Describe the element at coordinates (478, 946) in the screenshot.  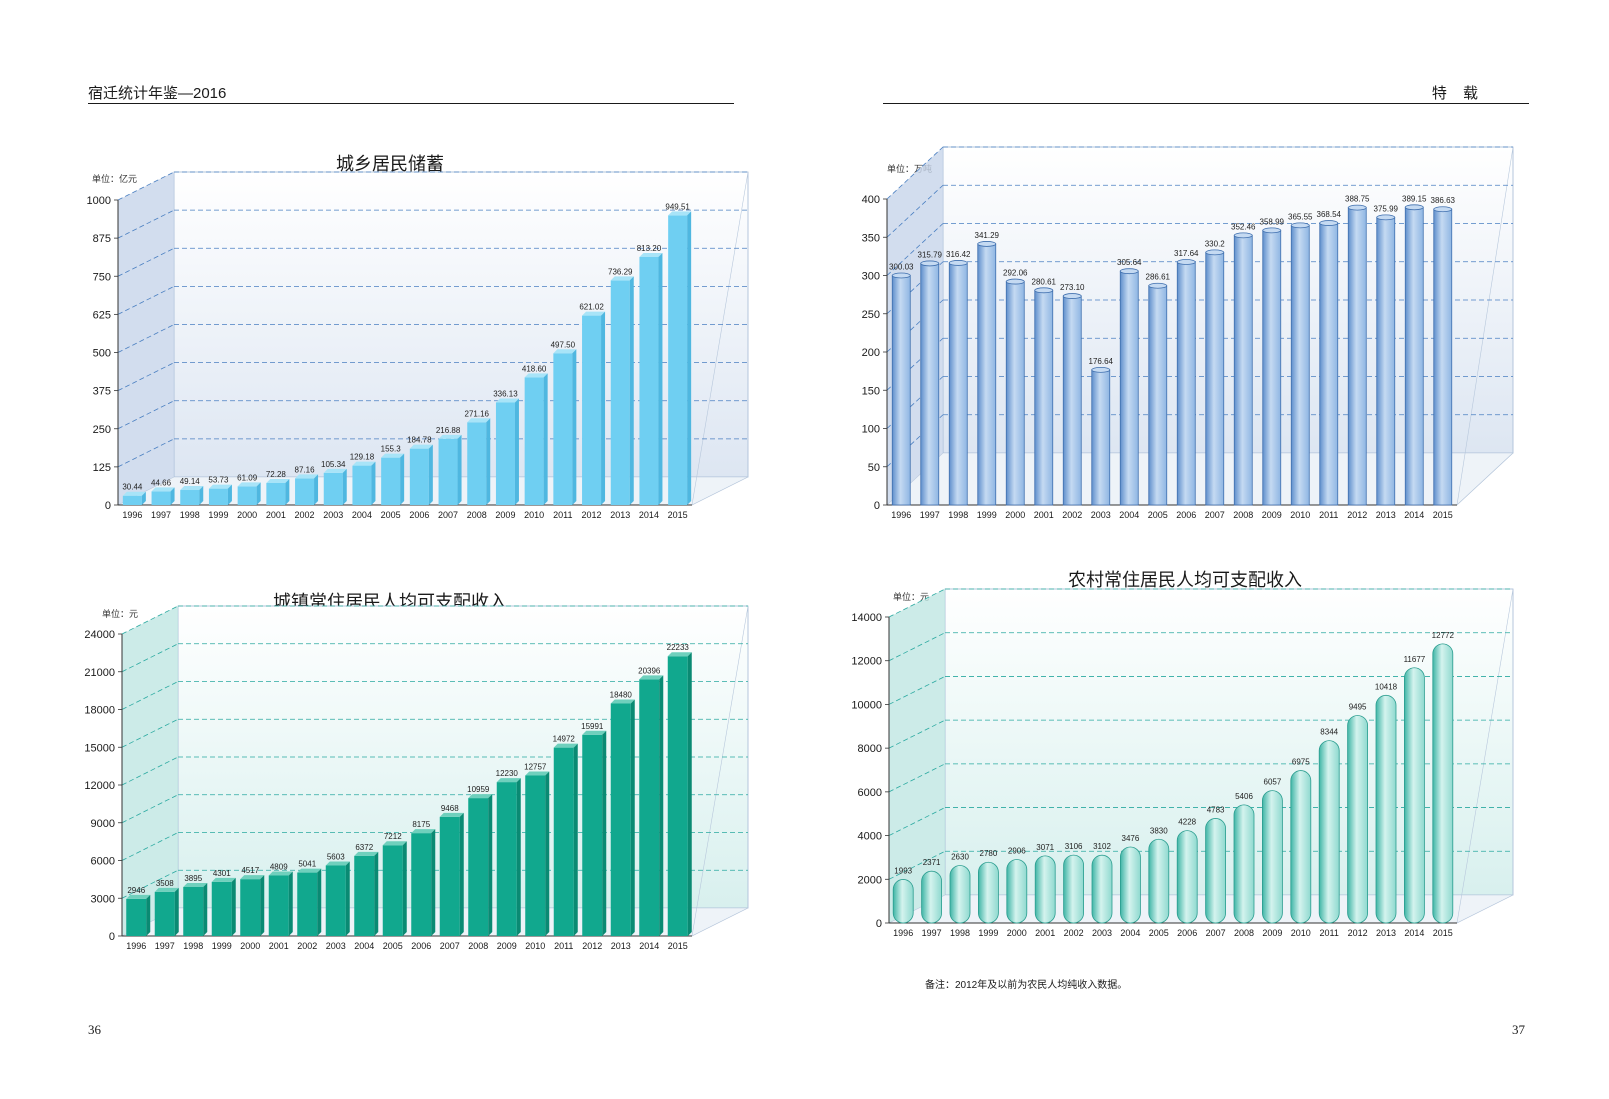
I see `x-tick-label: 2008` at that location.